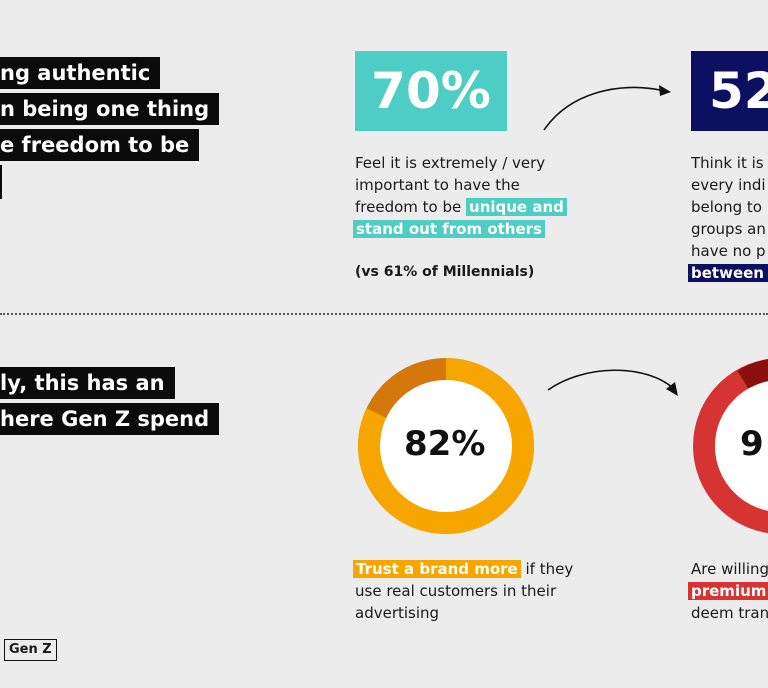 Image resolution: width=768 pixels, height=688 pixels. I want to click on stat-52-line-3: belong to, so click(726, 207).